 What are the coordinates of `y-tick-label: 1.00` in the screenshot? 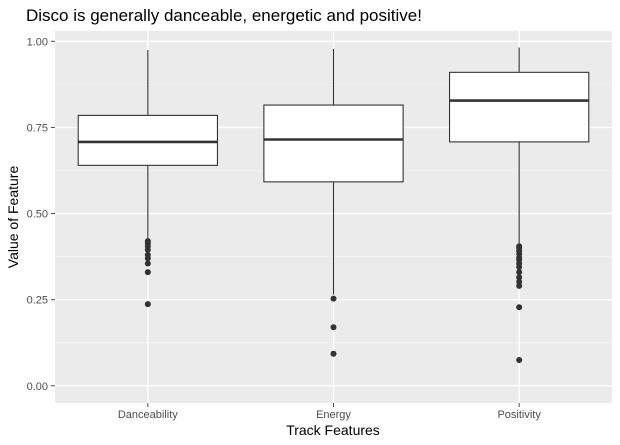 It's located at (37, 42).